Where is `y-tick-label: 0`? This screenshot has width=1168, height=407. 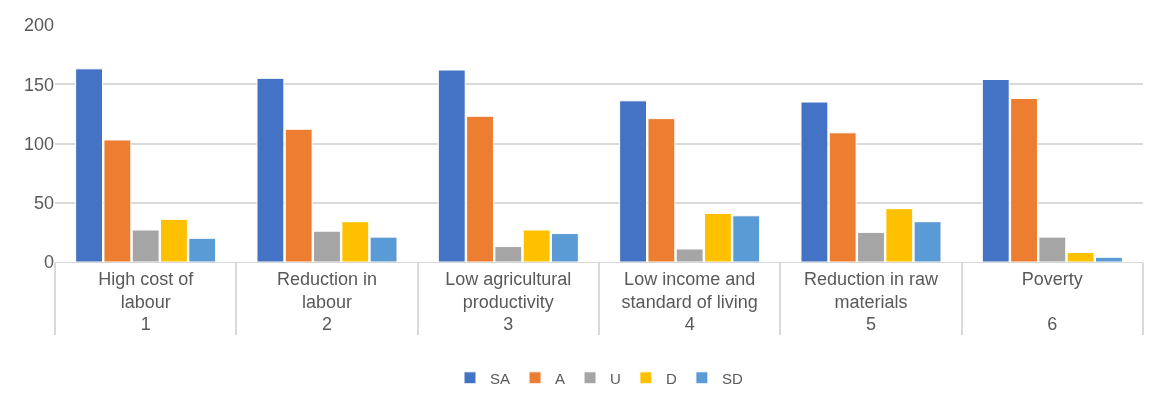
y-tick-label: 0 is located at coordinates (48, 262).